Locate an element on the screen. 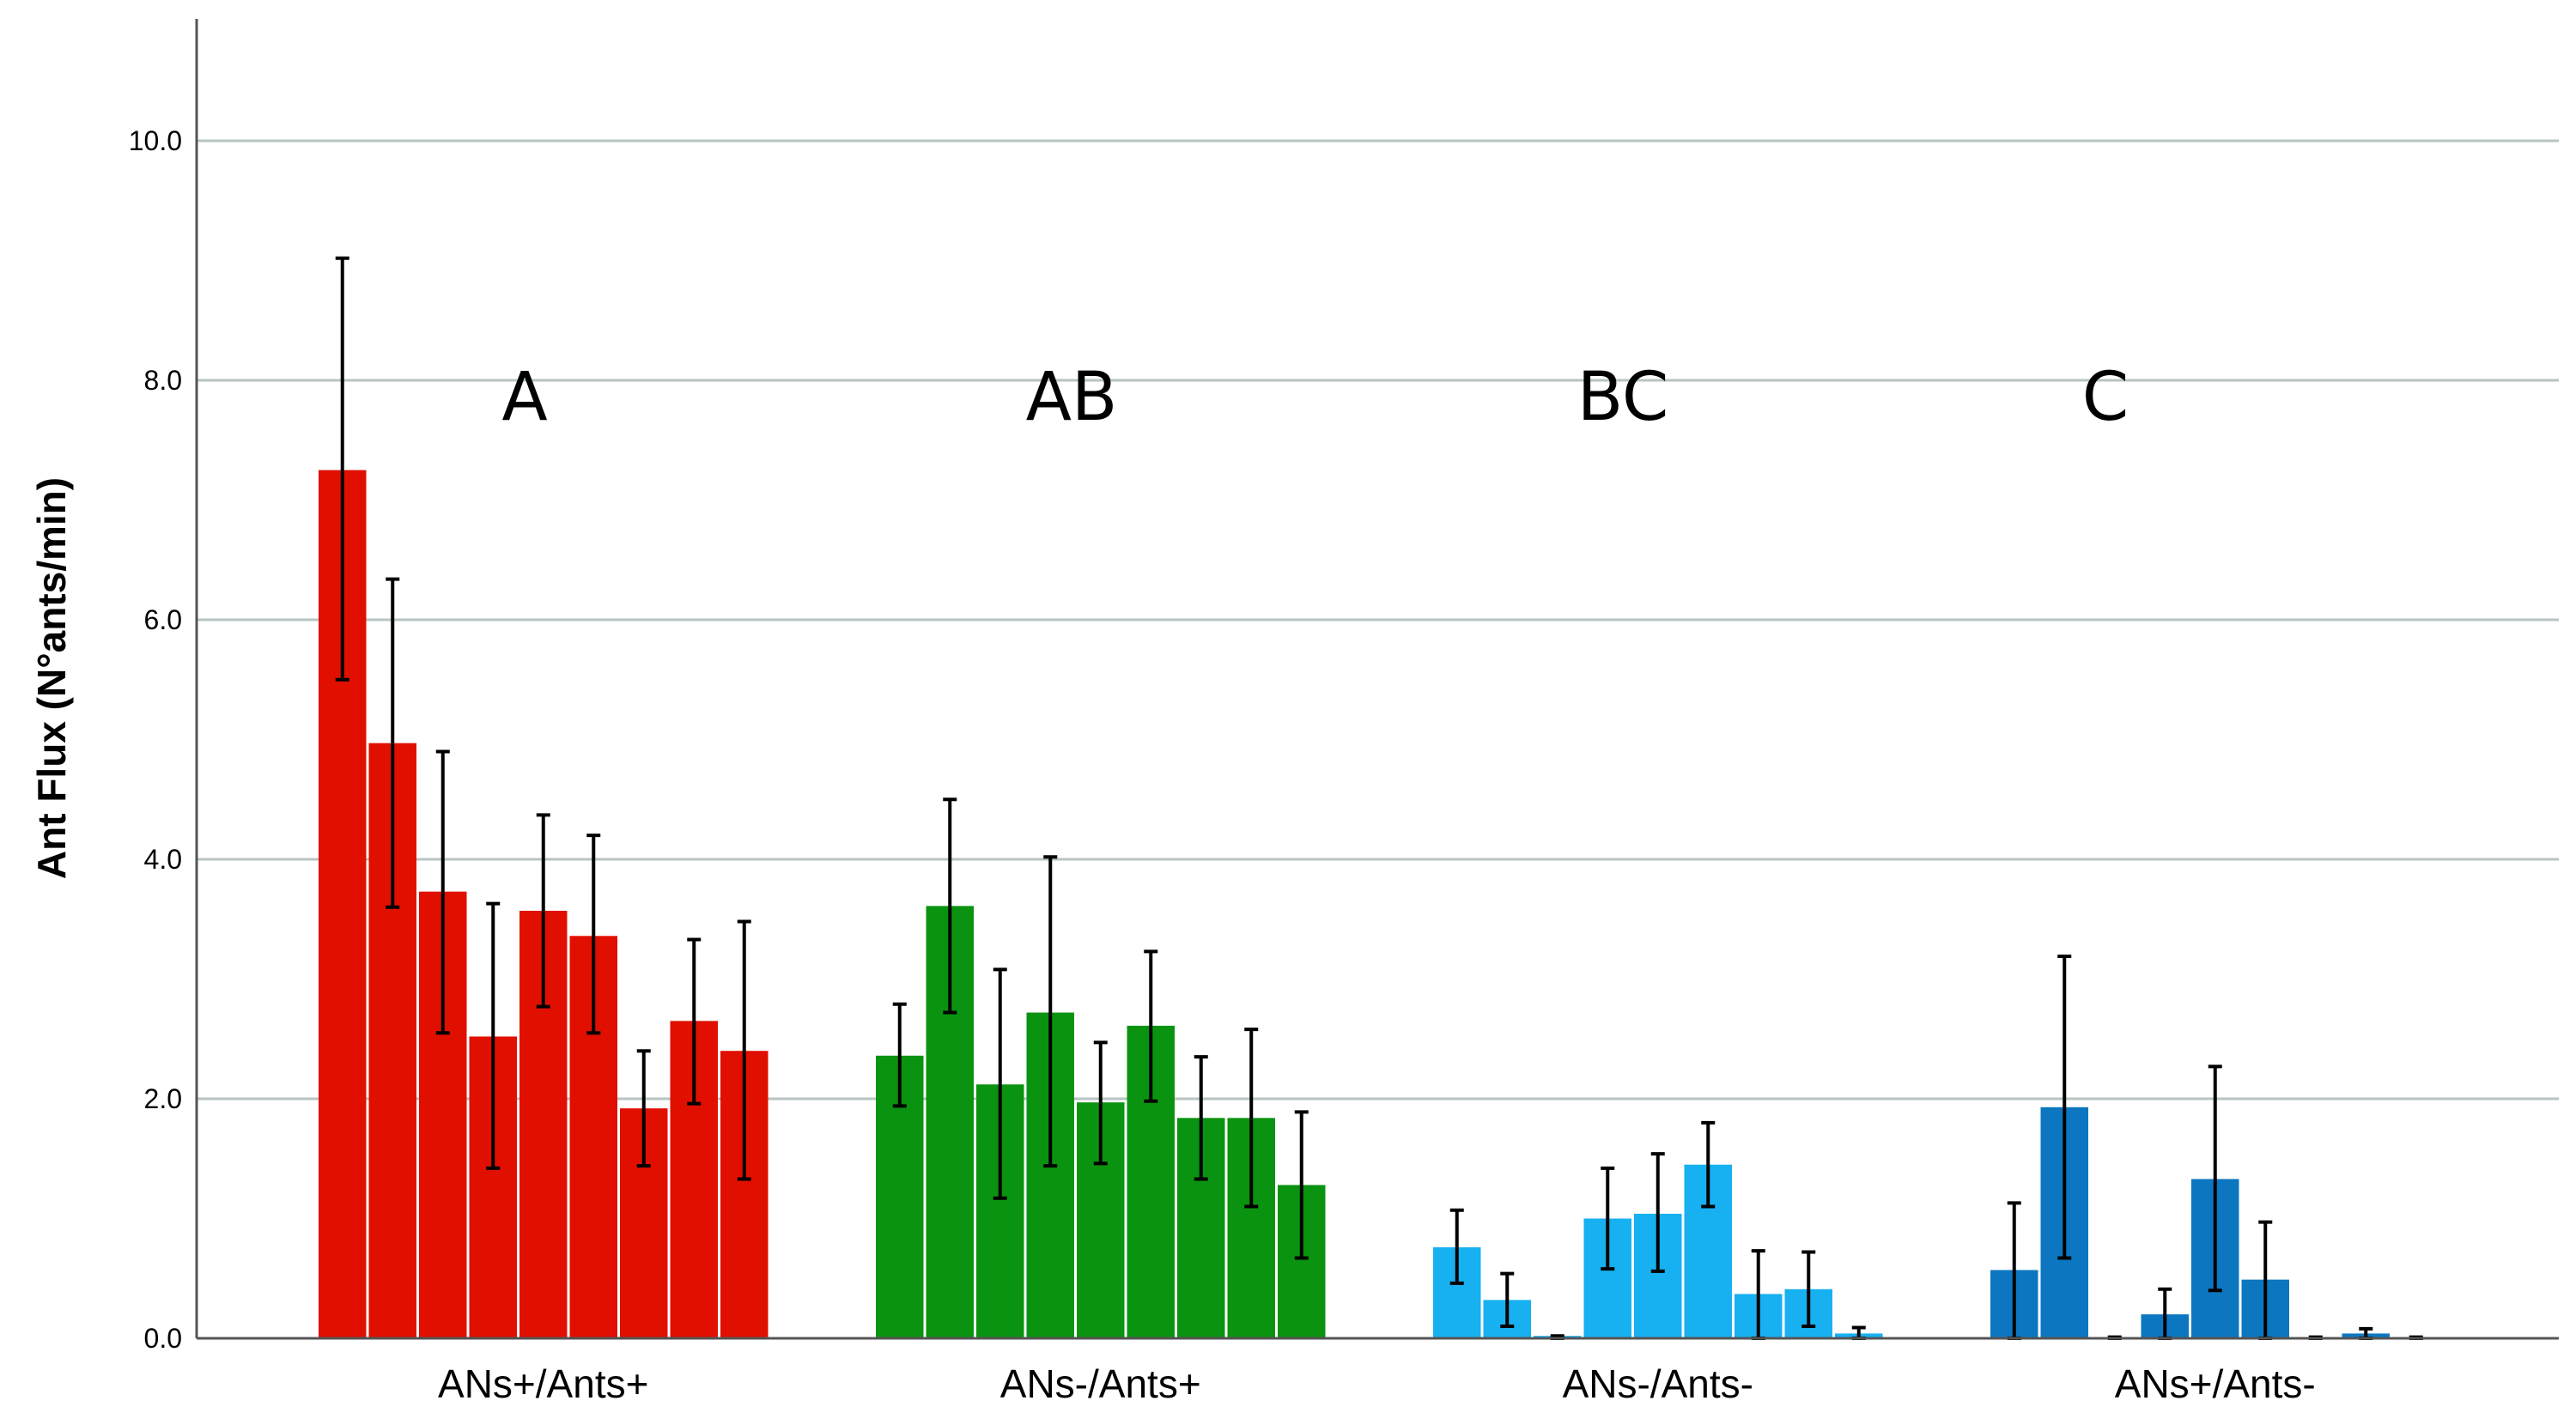  y-tick-label: 0.0 is located at coordinates (163, 1338).